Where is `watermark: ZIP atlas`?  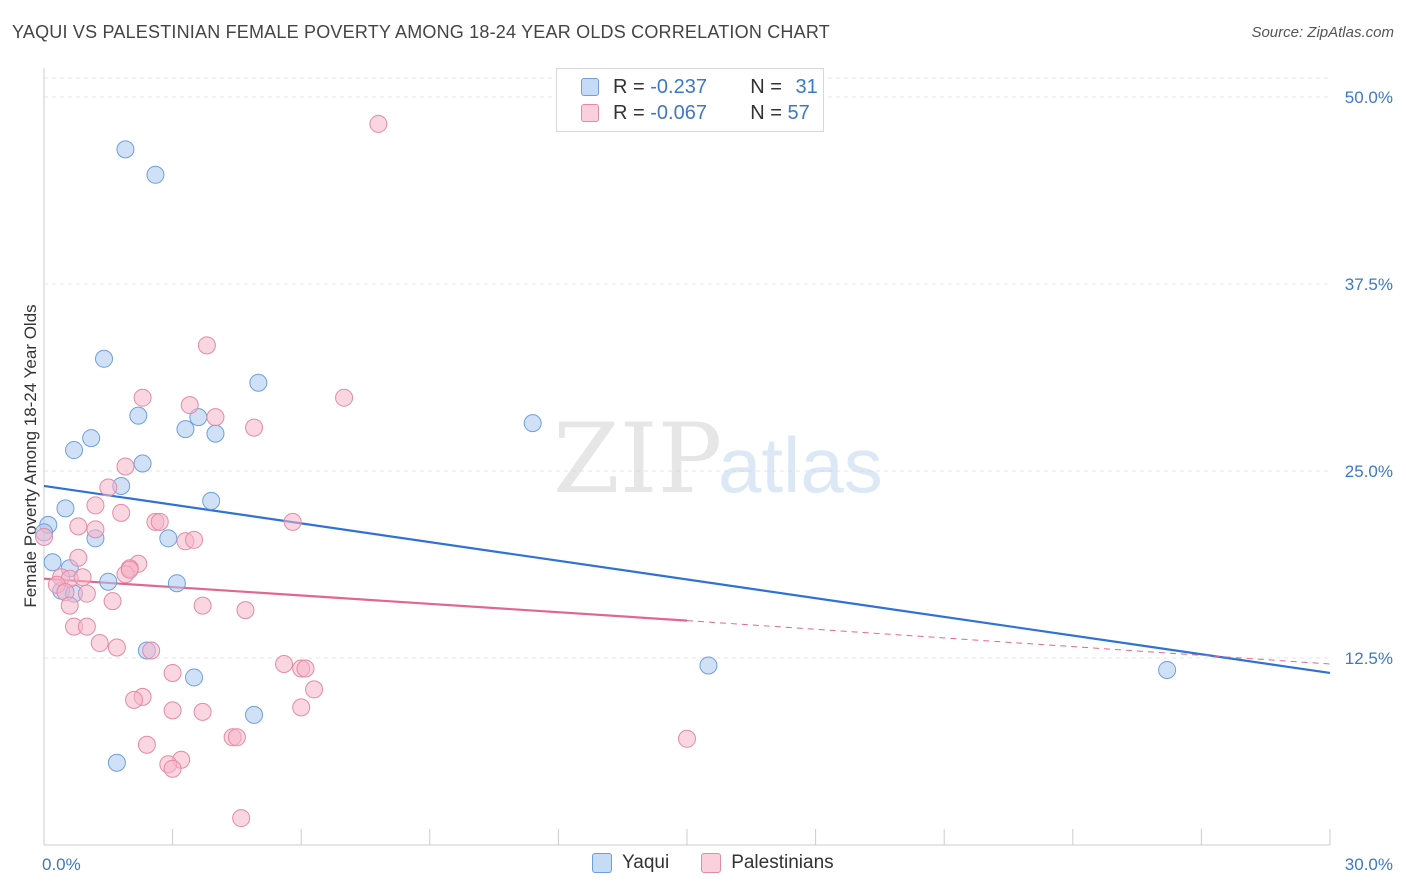 watermark: ZIP atlas is located at coordinates (718, 459).